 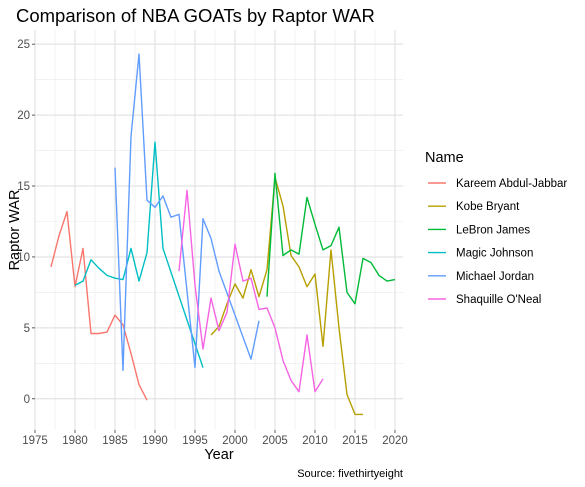 I want to click on caption: Source: fivethirtyeight, so click(x=350, y=474).